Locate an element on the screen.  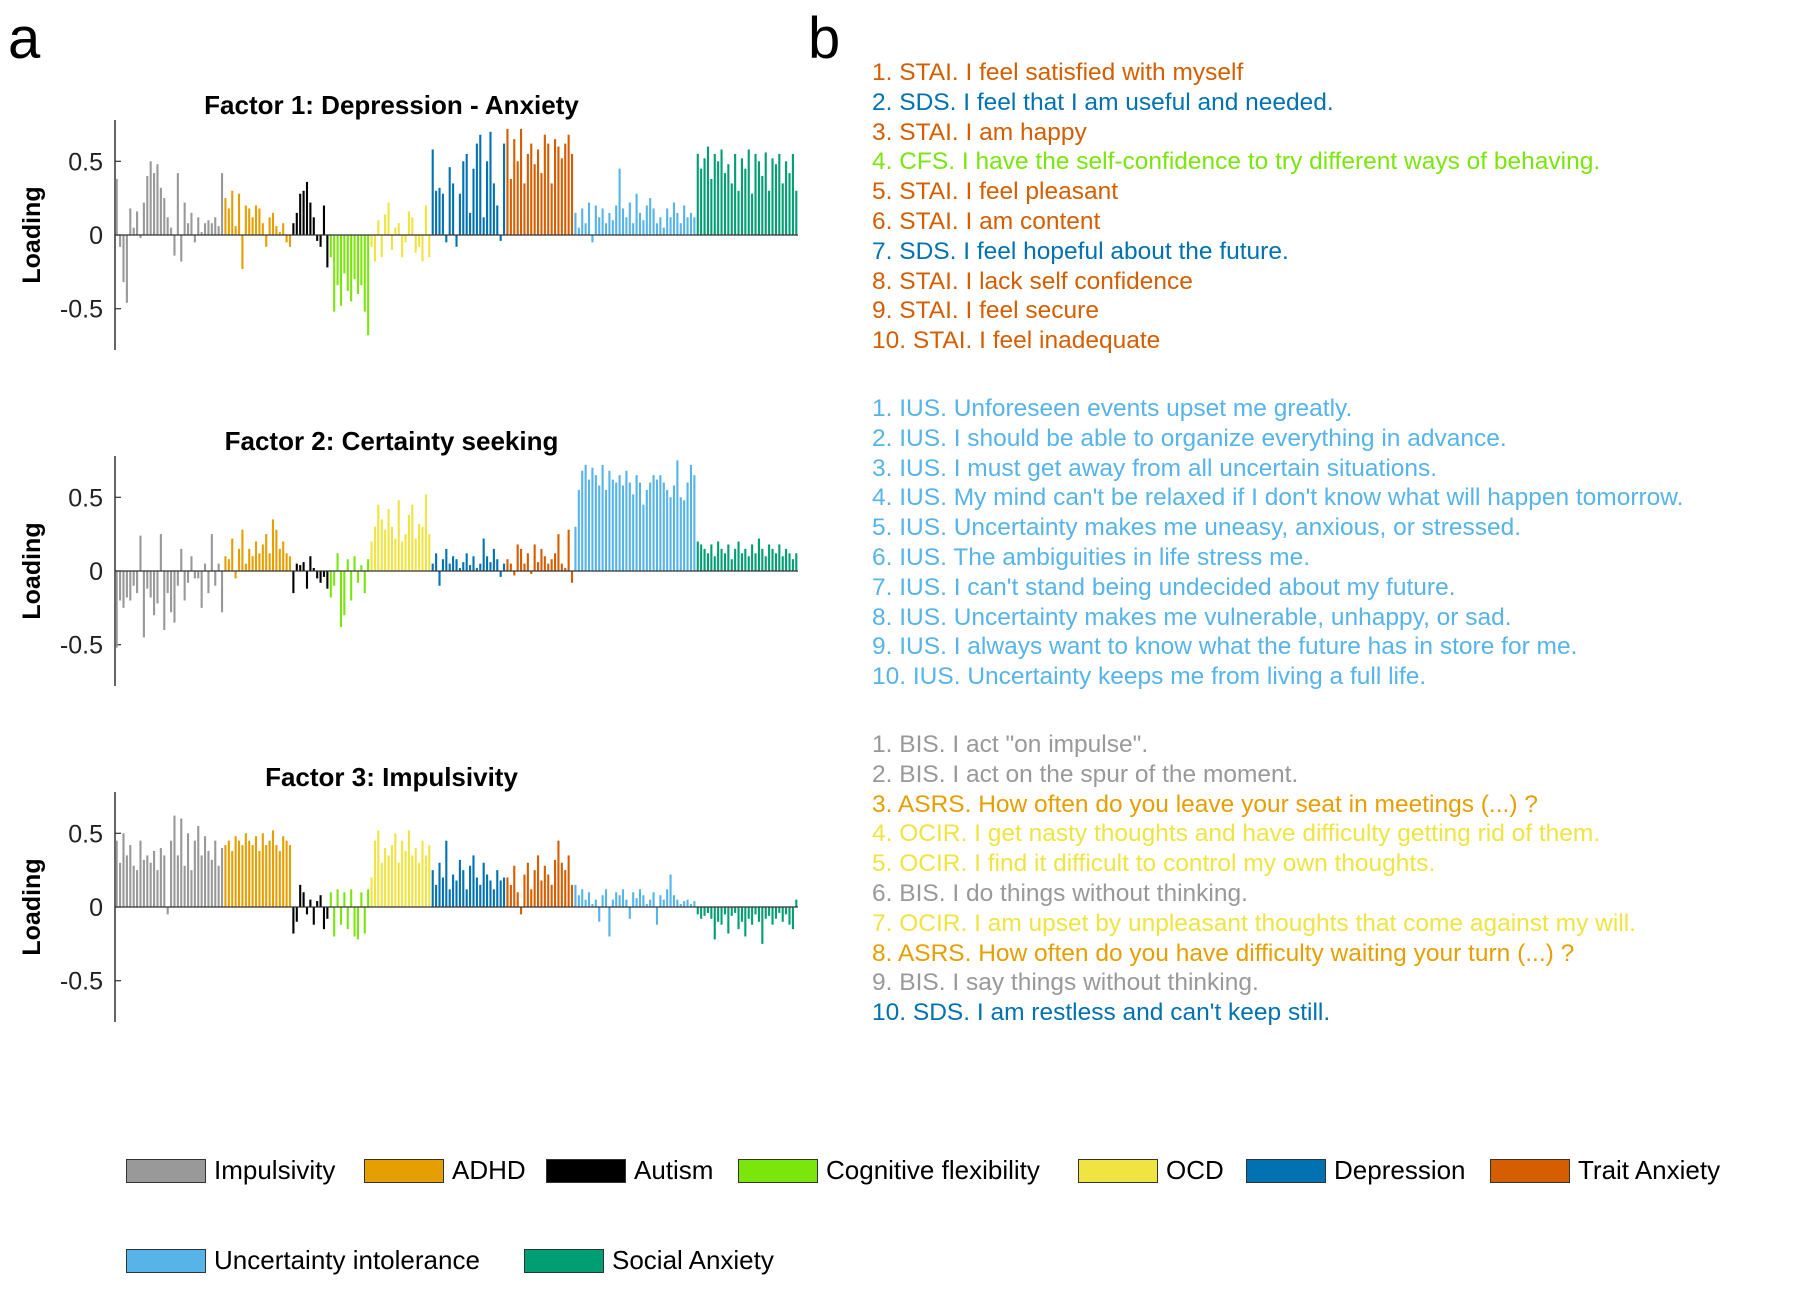
panel-label-a: a is located at coordinates (24, 38).